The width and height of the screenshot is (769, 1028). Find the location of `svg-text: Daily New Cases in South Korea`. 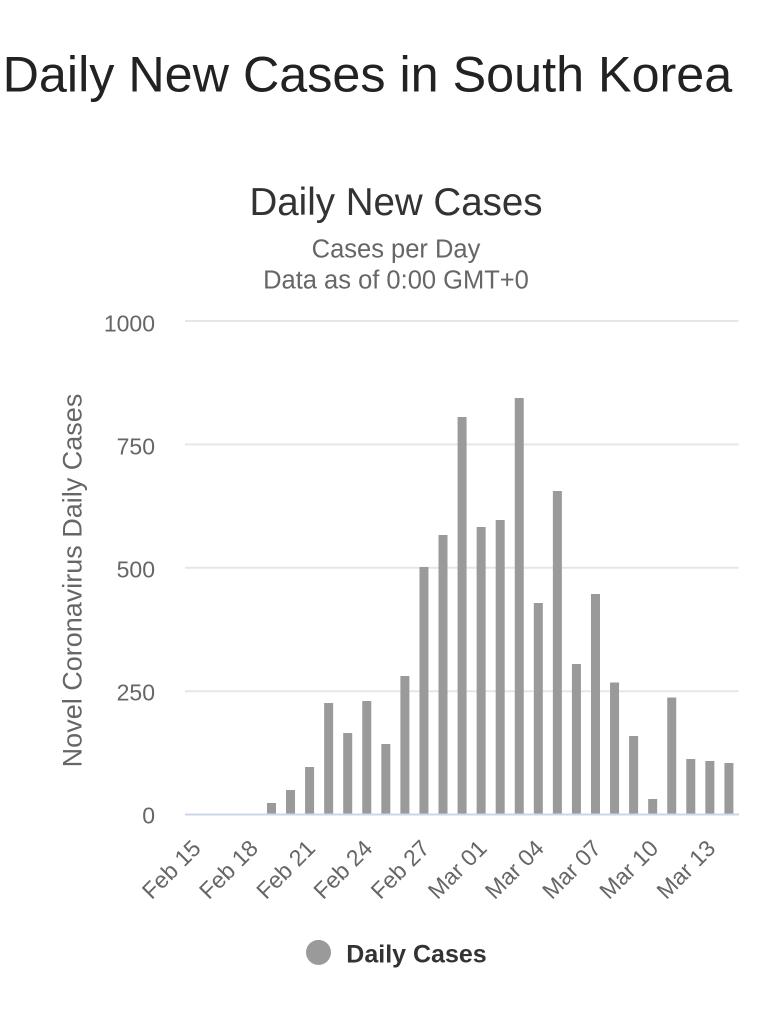

svg-text: Daily New Cases in South Korea is located at coordinates (368, 73).